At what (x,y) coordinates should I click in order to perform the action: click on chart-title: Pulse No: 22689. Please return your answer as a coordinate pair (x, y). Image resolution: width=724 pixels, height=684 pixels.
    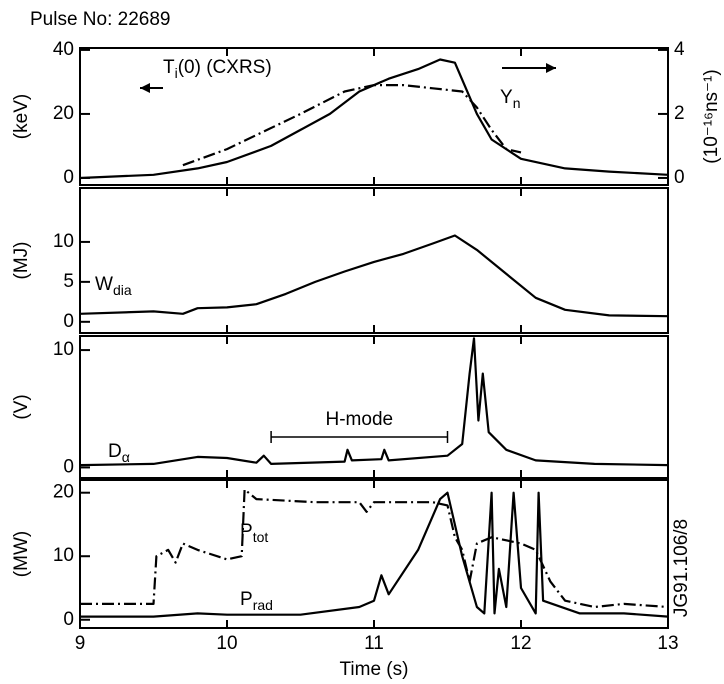
    Looking at the image, I should click on (100, 19).